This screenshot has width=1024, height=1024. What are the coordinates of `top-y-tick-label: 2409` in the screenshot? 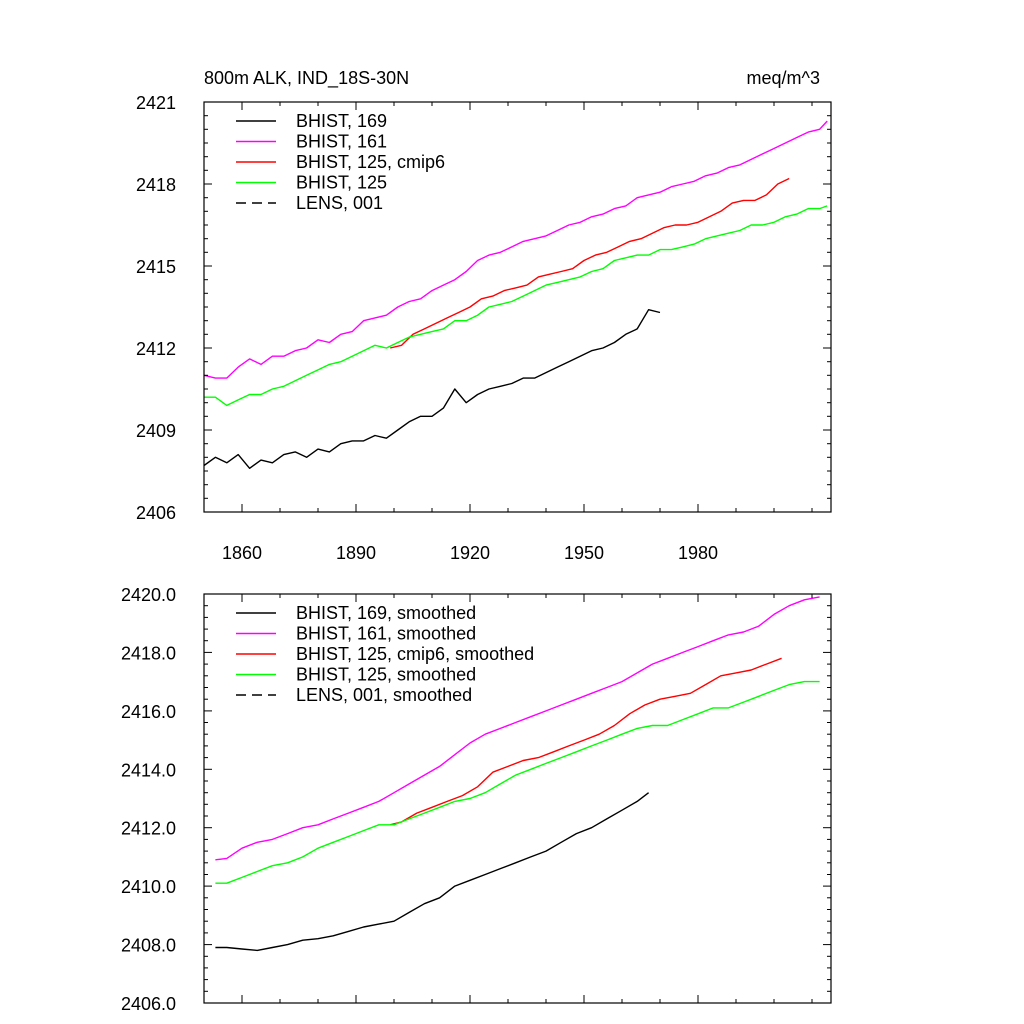 It's located at (156, 431).